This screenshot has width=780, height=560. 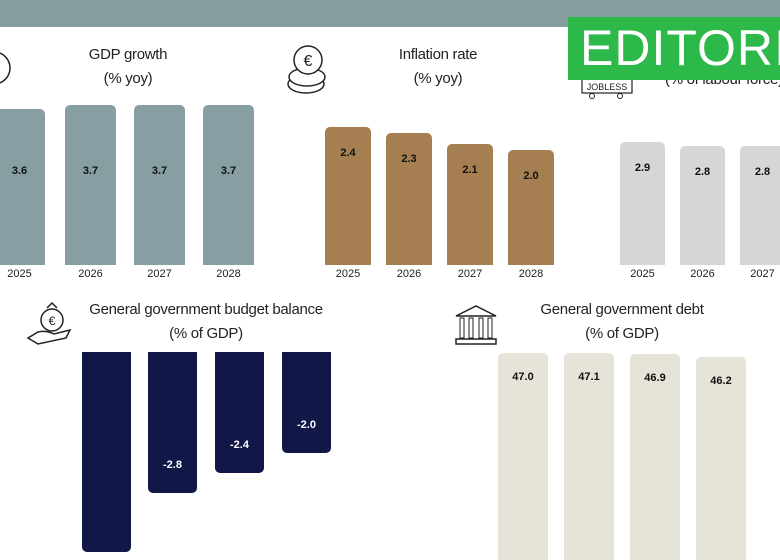 What do you see at coordinates (762, 274) in the screenshot?
I see `unemployment-year-label: 2027` at bounding box center [762, 274].